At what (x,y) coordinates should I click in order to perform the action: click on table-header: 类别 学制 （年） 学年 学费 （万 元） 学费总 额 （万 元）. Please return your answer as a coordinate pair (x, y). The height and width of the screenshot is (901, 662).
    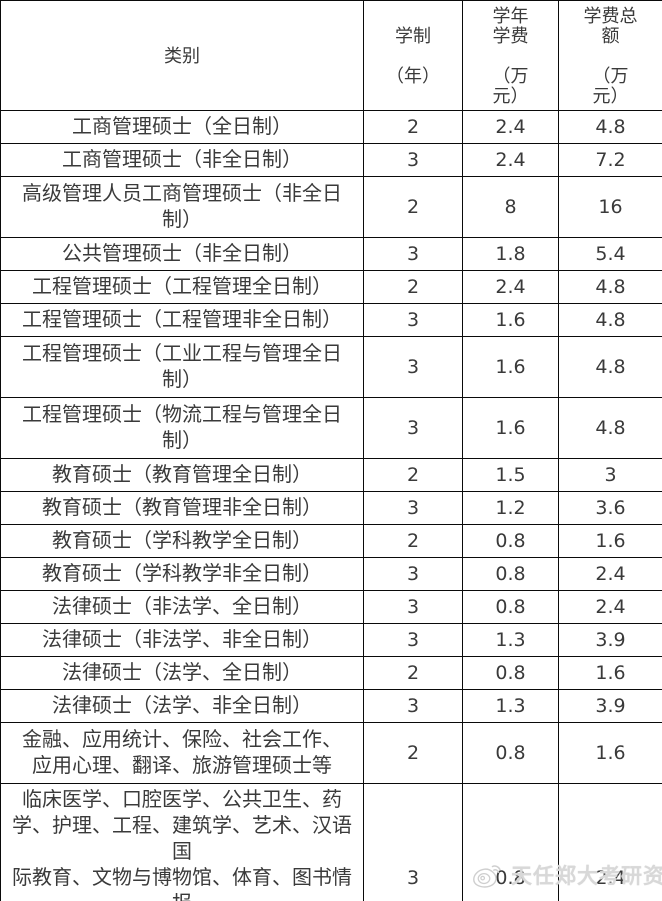
    Looking at the image, I should click on (331, 55).